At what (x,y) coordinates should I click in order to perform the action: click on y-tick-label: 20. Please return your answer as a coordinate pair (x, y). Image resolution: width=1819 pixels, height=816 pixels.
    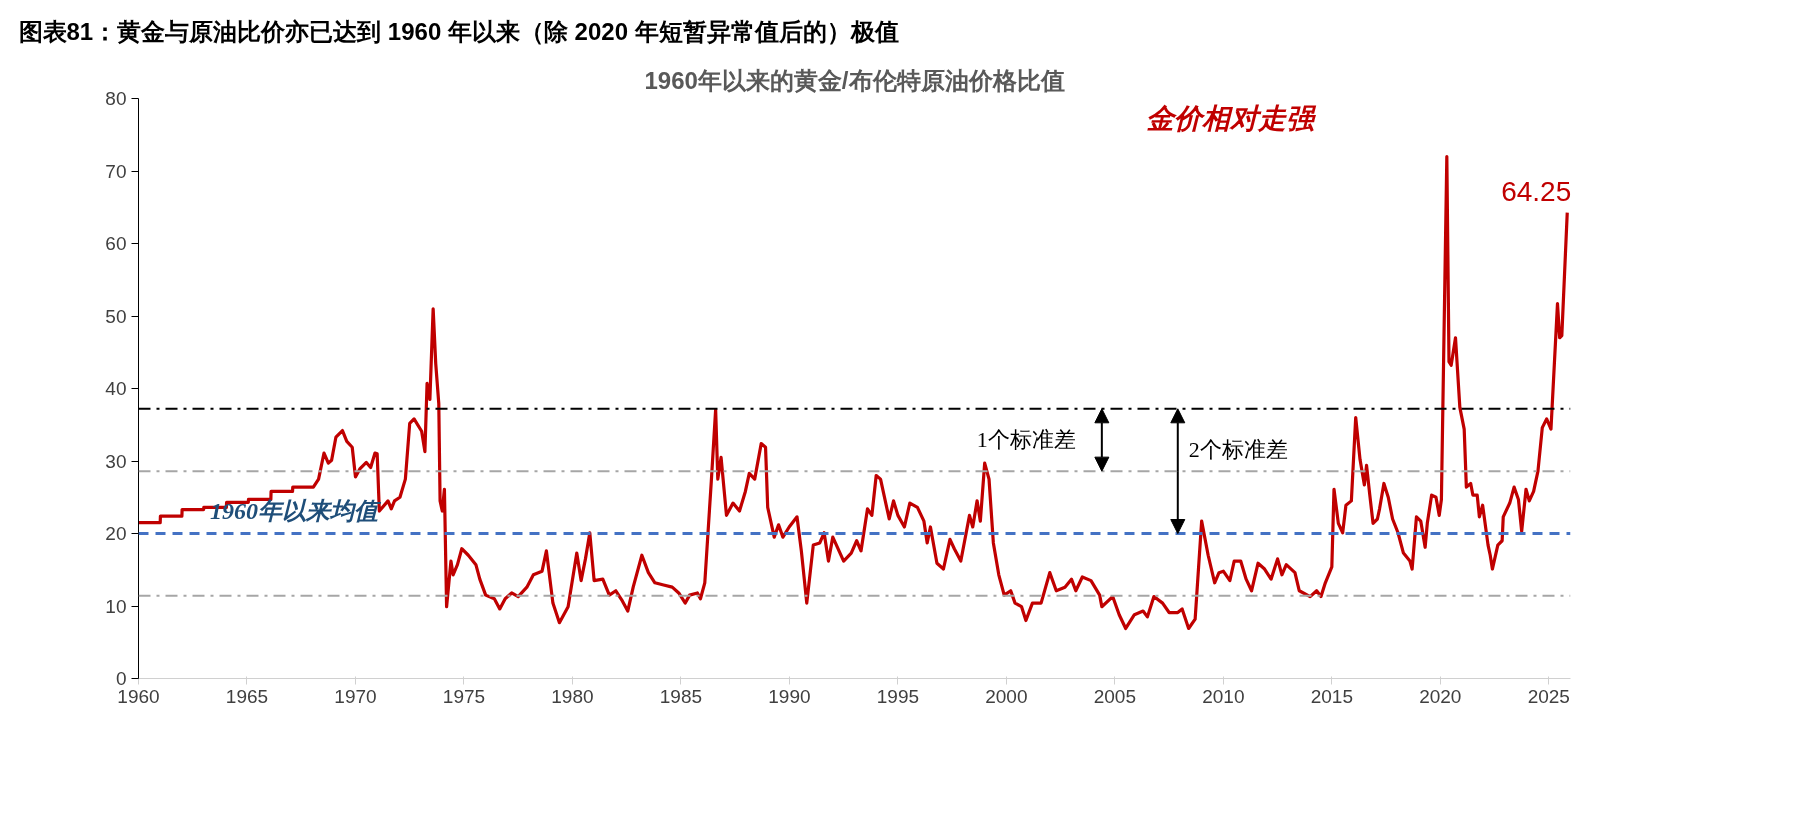
    Looking at the image, I should click on (116, 533).